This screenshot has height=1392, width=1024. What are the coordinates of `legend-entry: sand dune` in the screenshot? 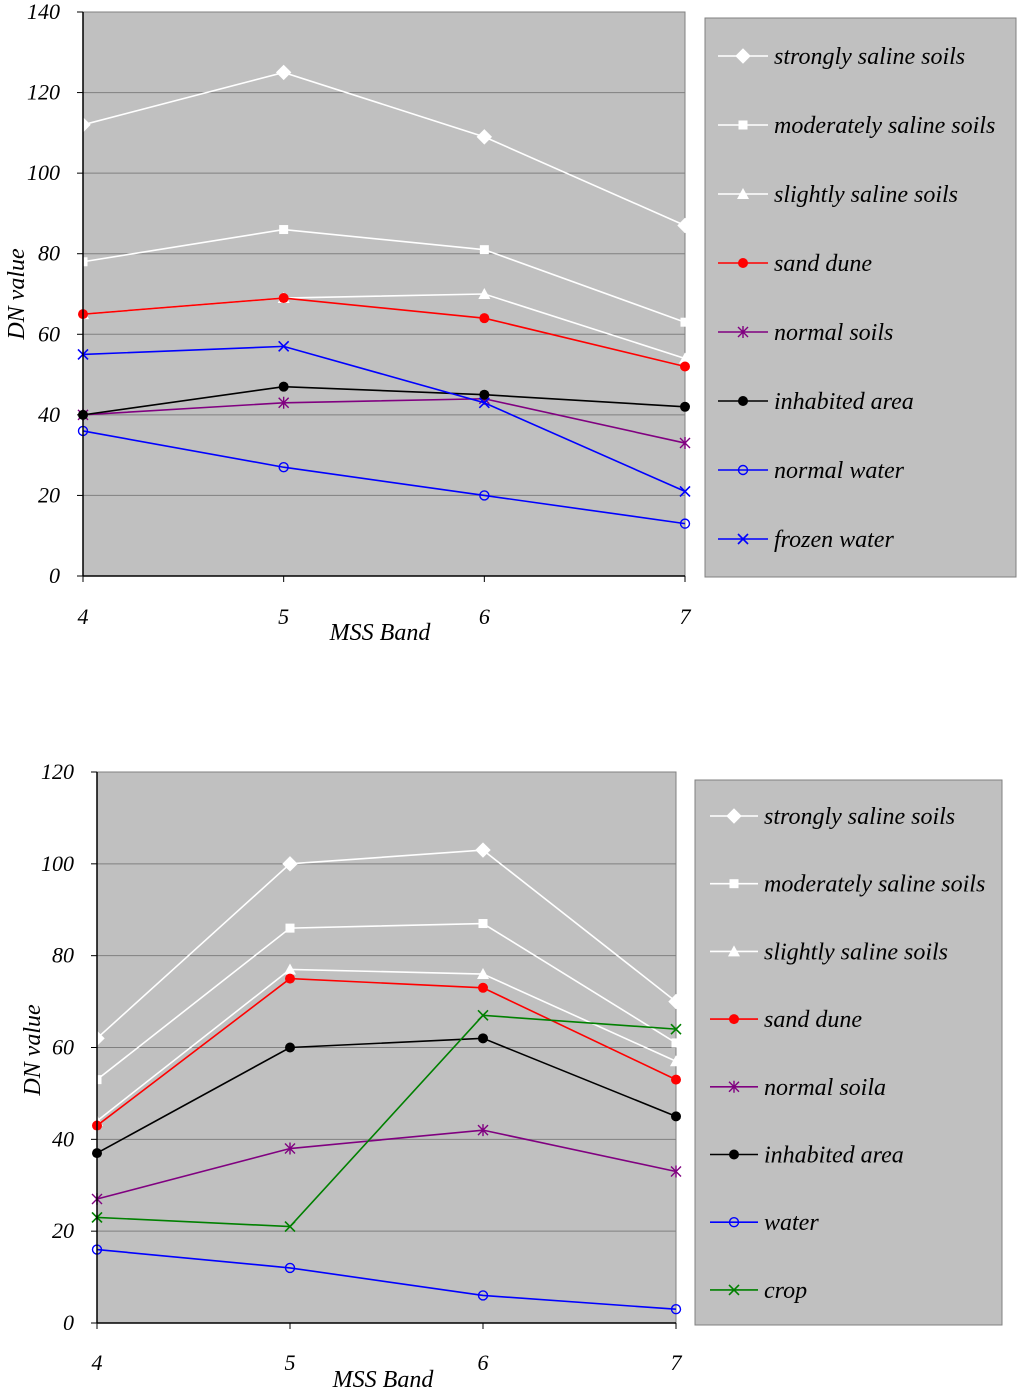 It's located at (786, 1020).